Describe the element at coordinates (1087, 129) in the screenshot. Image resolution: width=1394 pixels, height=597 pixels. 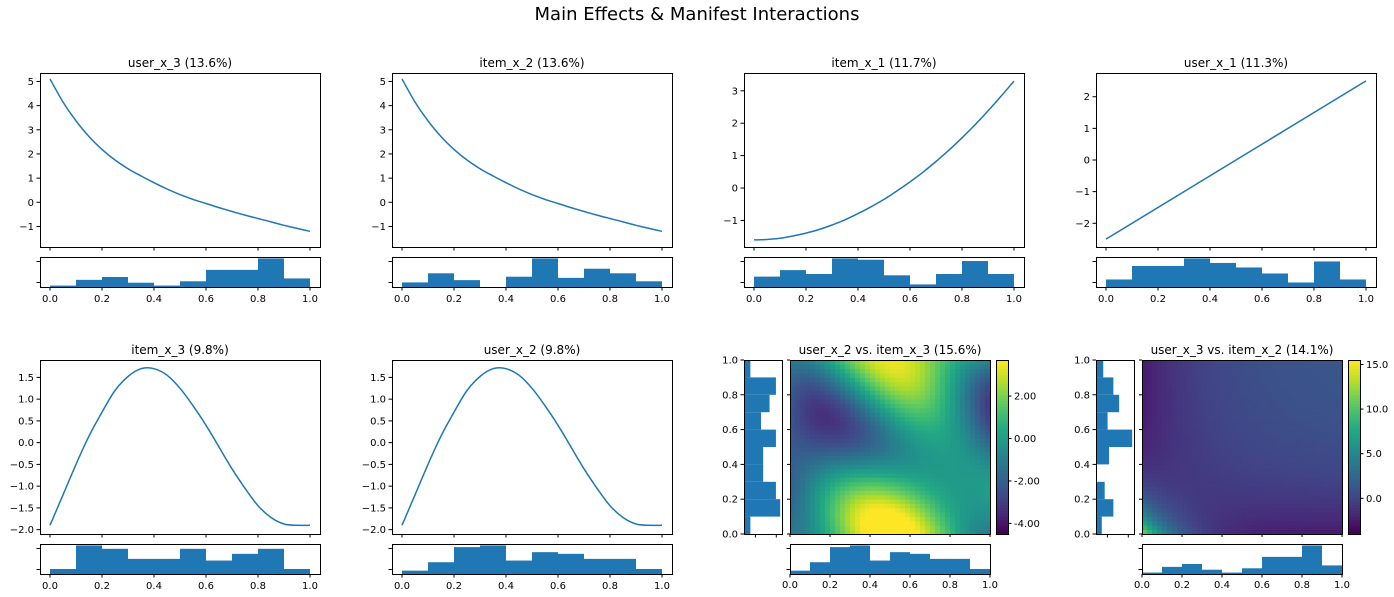
I see `ytick-label-3-3: 1` at that location.